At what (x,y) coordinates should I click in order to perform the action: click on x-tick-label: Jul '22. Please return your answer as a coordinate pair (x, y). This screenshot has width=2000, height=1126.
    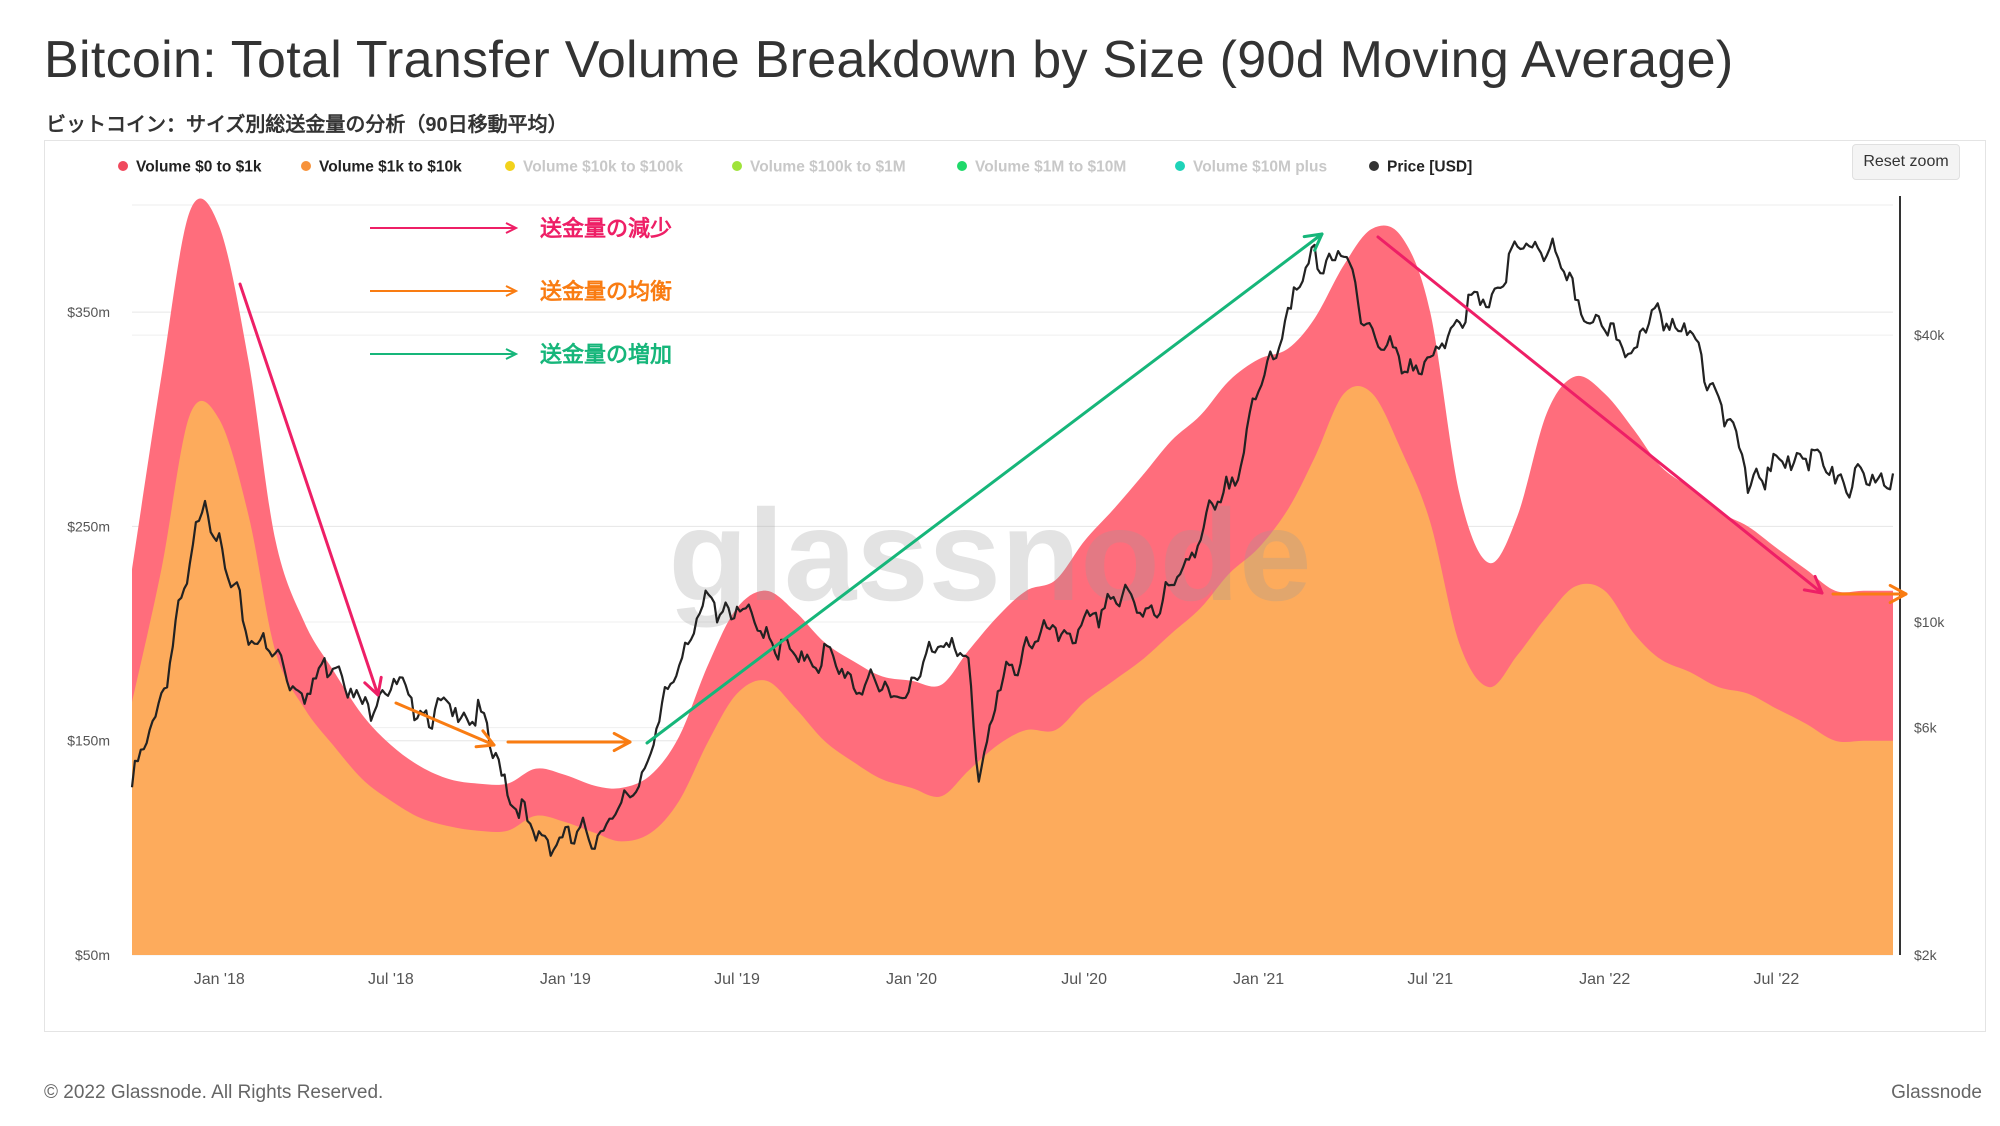
    Looking at the image, I should click on (1776, 979).